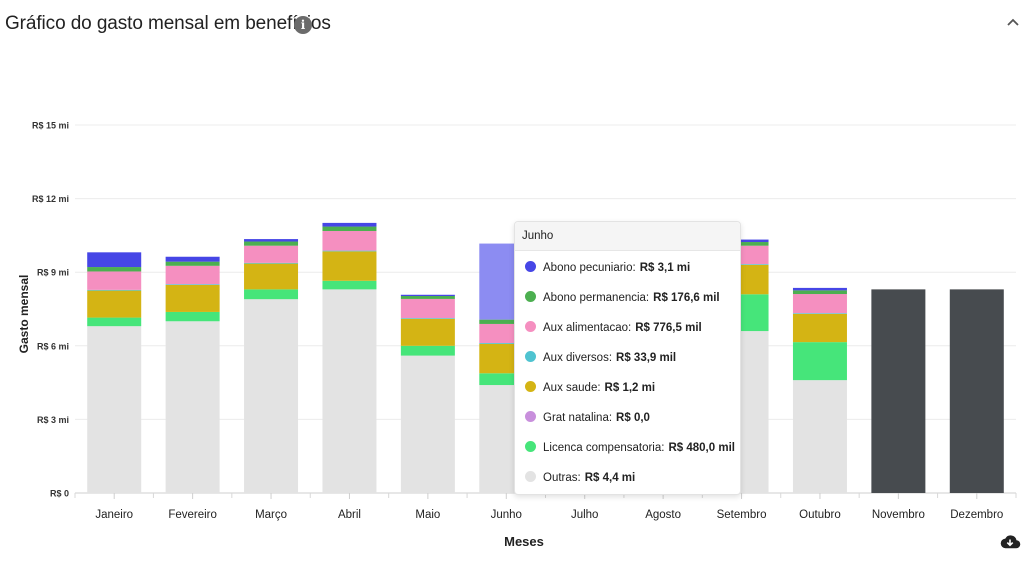  I want to click on y-tick-label: R$ 9 mi, so click(53, 273).